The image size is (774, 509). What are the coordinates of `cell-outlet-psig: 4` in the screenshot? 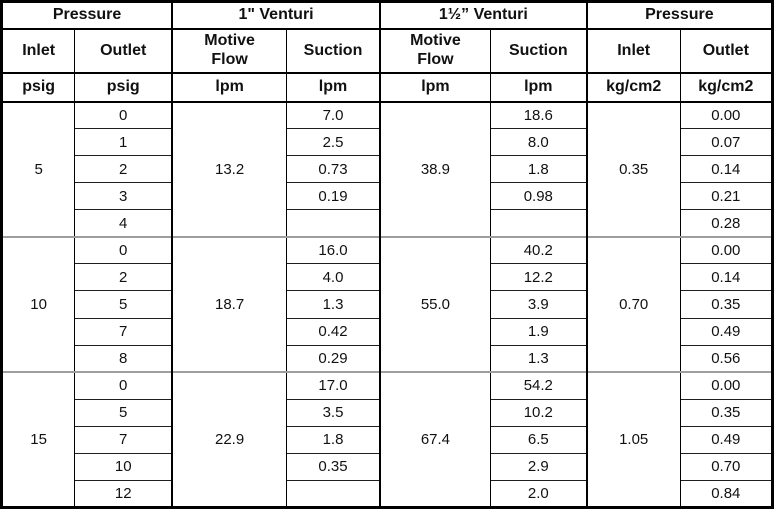 It's located at (123, 223).